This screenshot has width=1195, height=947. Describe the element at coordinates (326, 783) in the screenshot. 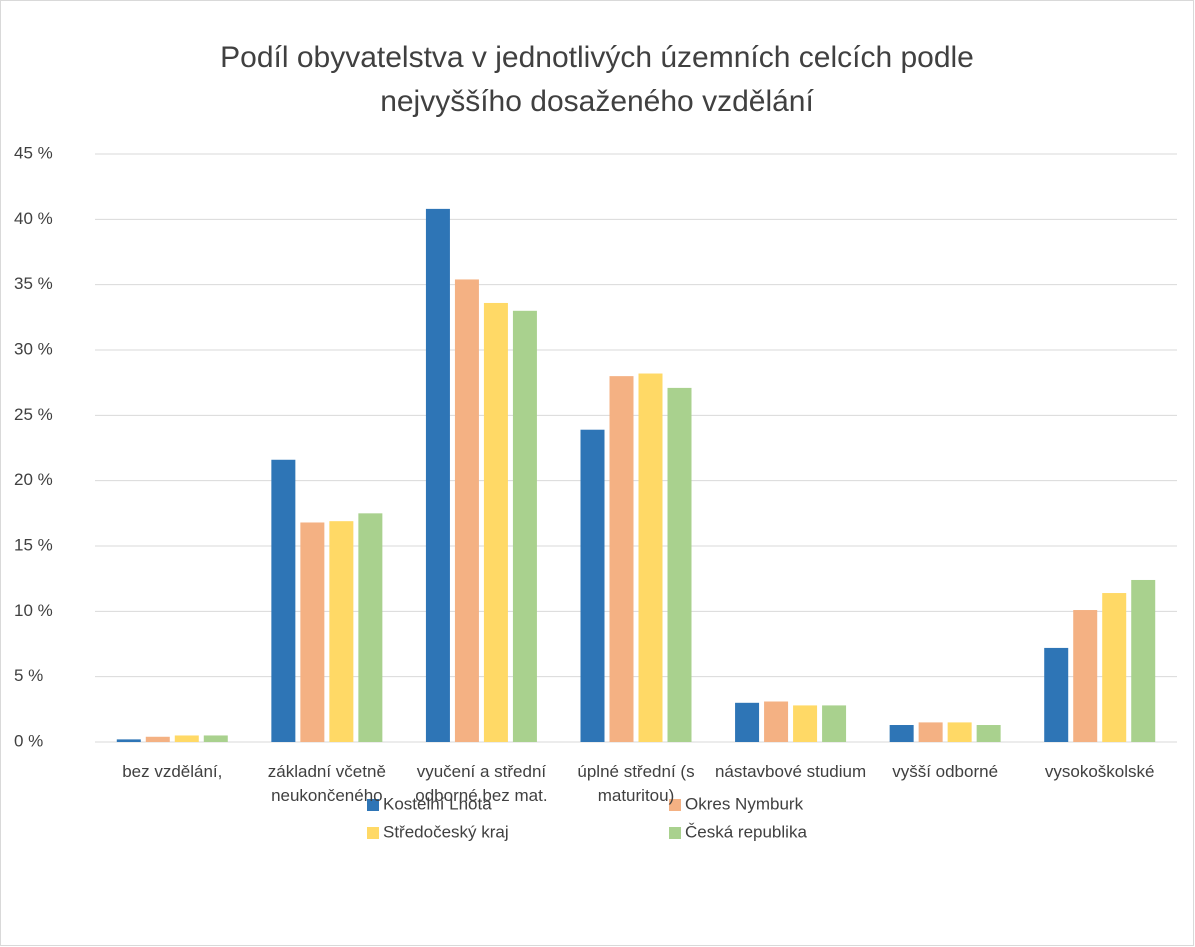

I see `x-tick-label: základní včetně neukončeného` at that location.